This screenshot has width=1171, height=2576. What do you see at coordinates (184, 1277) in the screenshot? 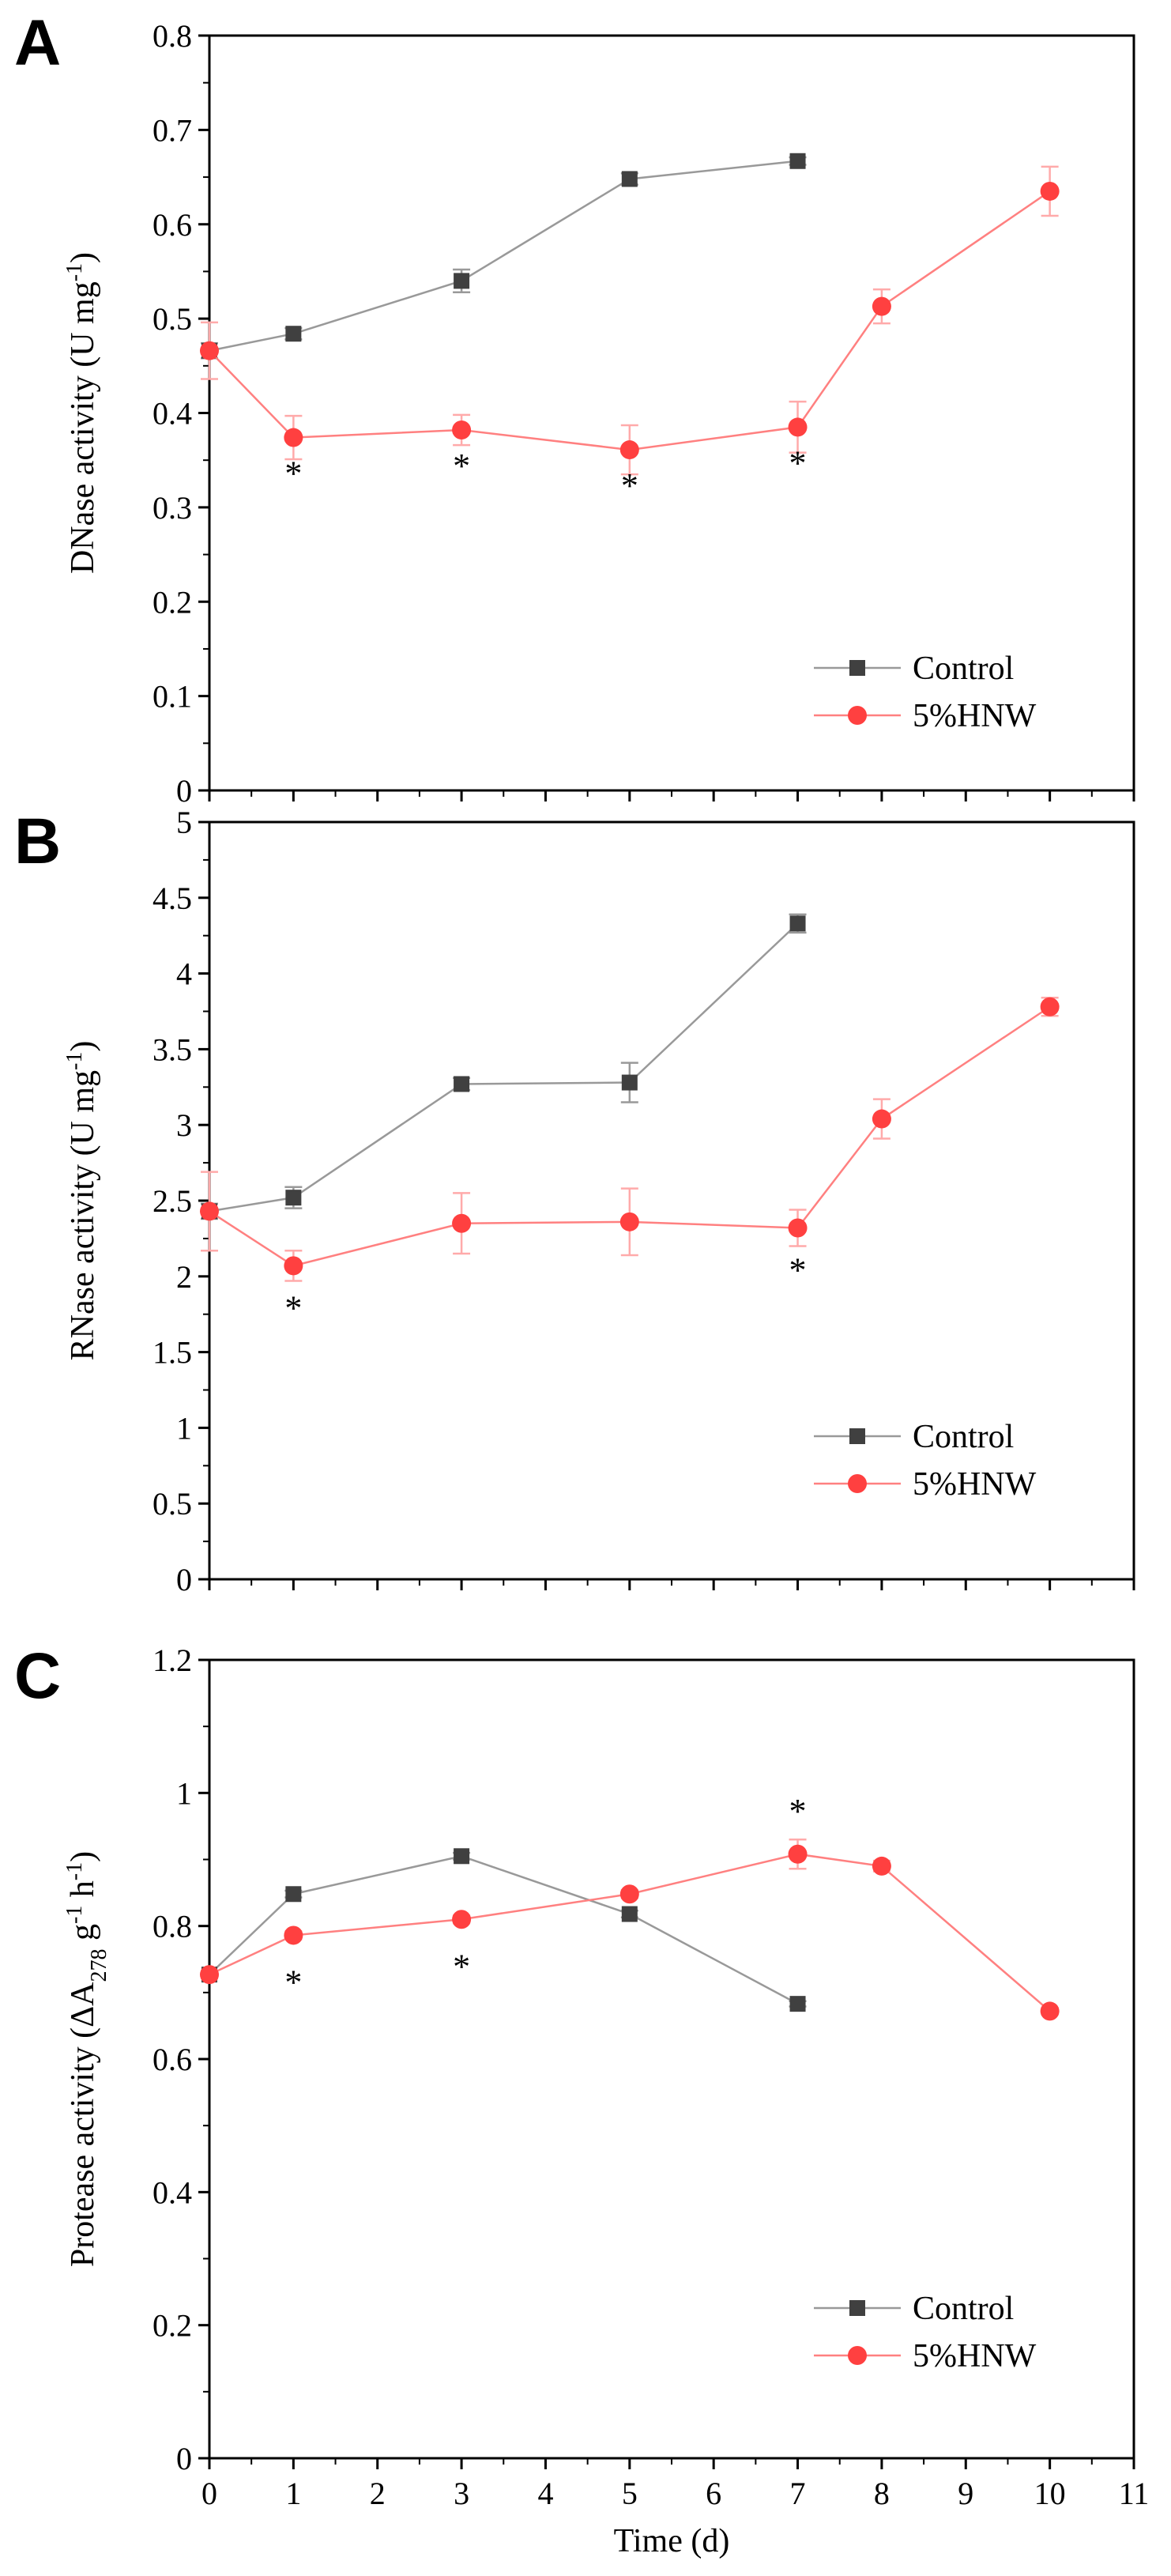
I see `y-tick-label: 2` at bounding box center [184, 1277].